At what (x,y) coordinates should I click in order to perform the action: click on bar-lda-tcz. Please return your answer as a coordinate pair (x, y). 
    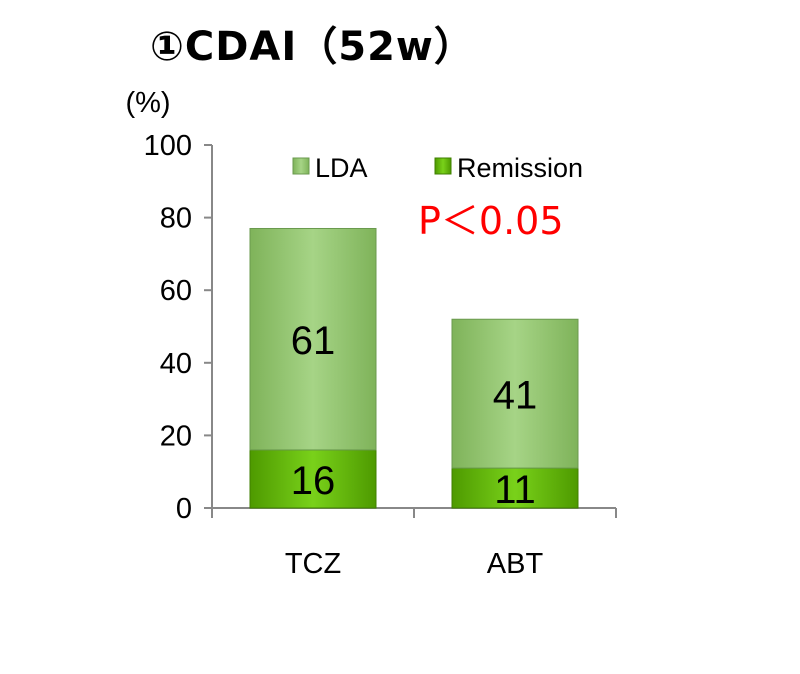
    Looking at the image, I should click on (313, 339).